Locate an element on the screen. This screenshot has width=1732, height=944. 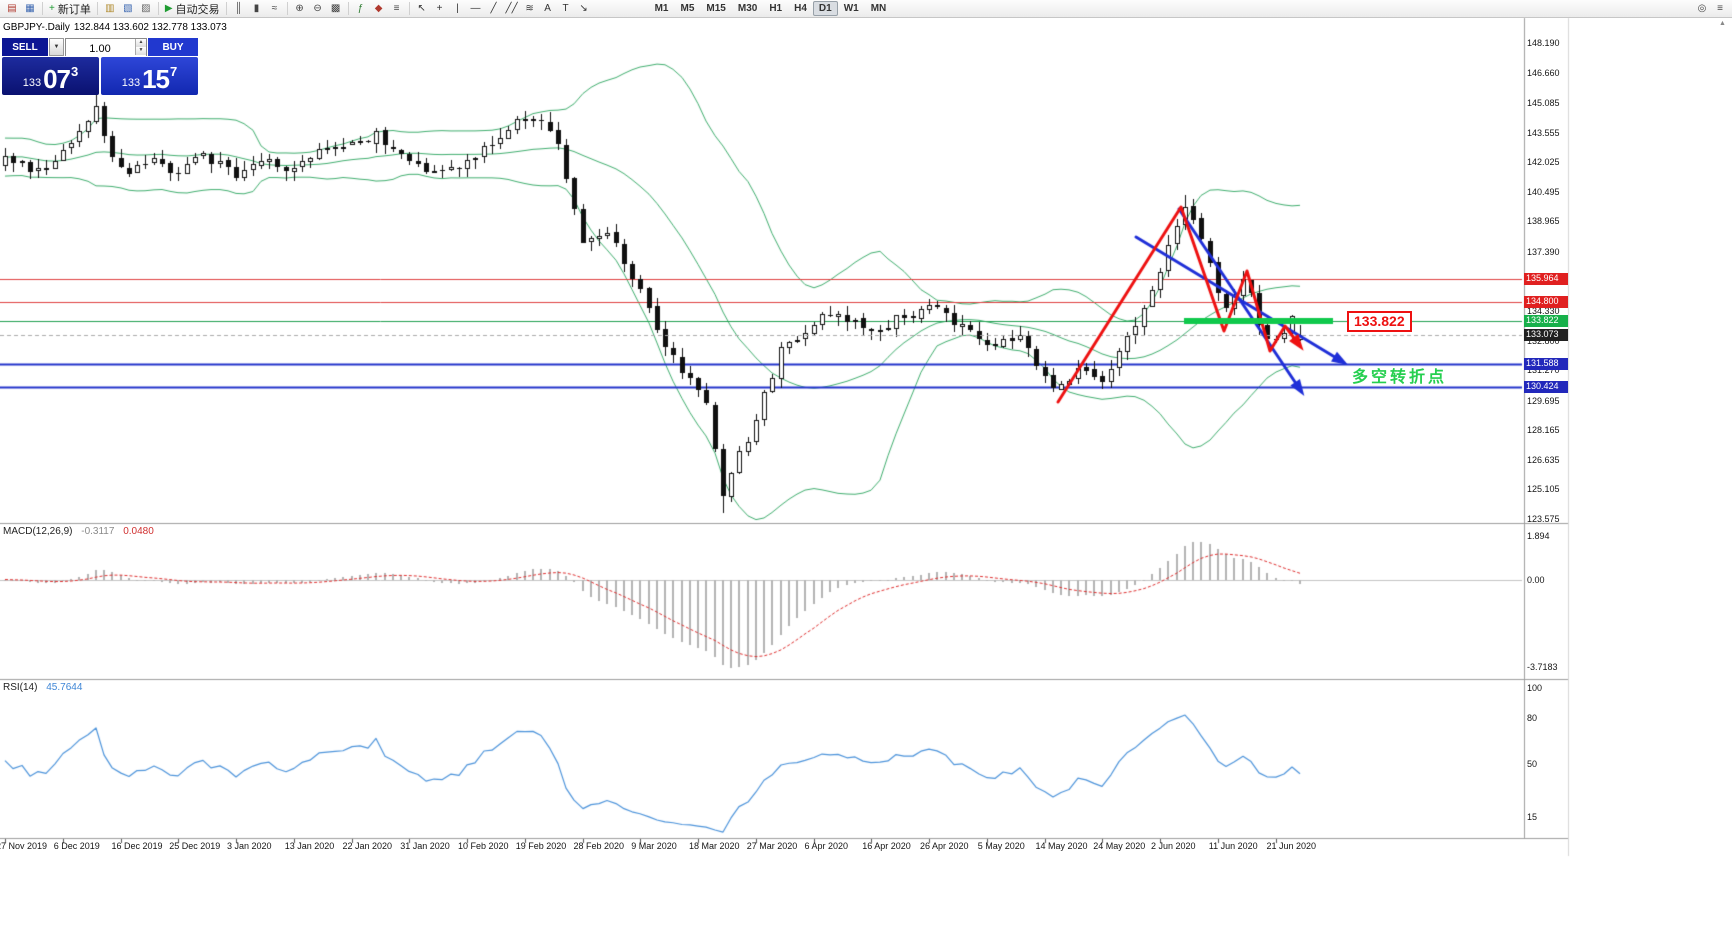
channel-icon: ╱╱ is located at coordinates (512, 9).